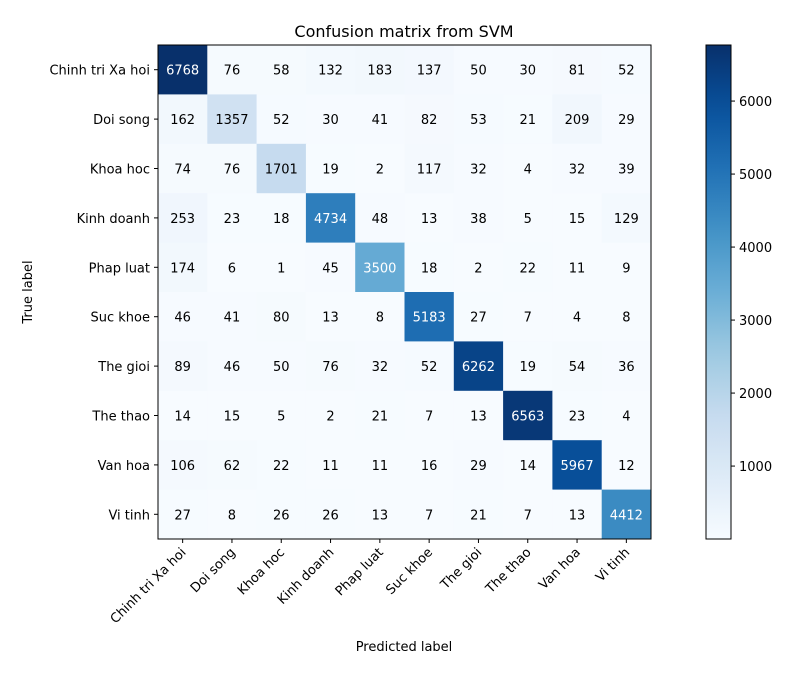 The height and width of the screenshot is (675, 809). What do you see at coordinates (281, 466) in the screenshot?
I see `cell-value-label: 22` at bounding box center [281, 466].